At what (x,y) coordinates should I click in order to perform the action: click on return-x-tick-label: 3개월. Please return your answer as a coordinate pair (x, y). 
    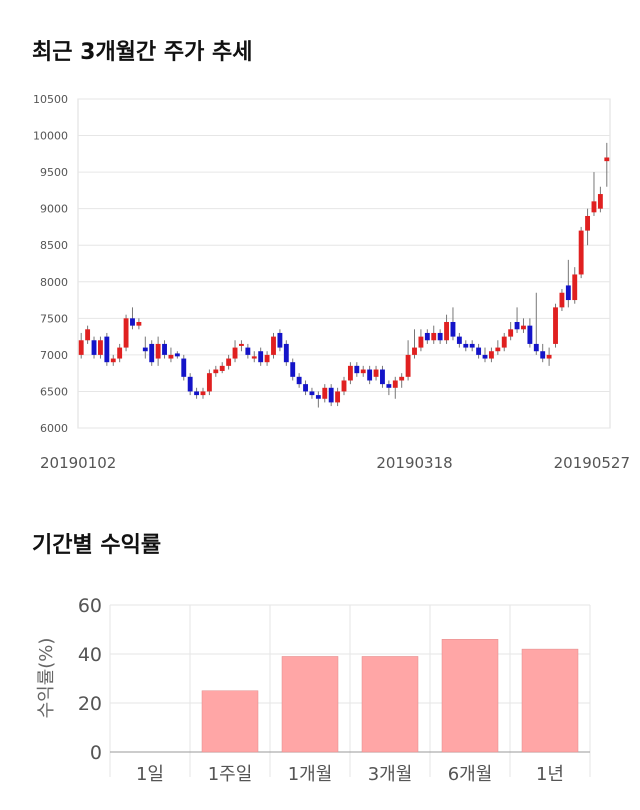
    Looking at the image, I should click on (390, 774).